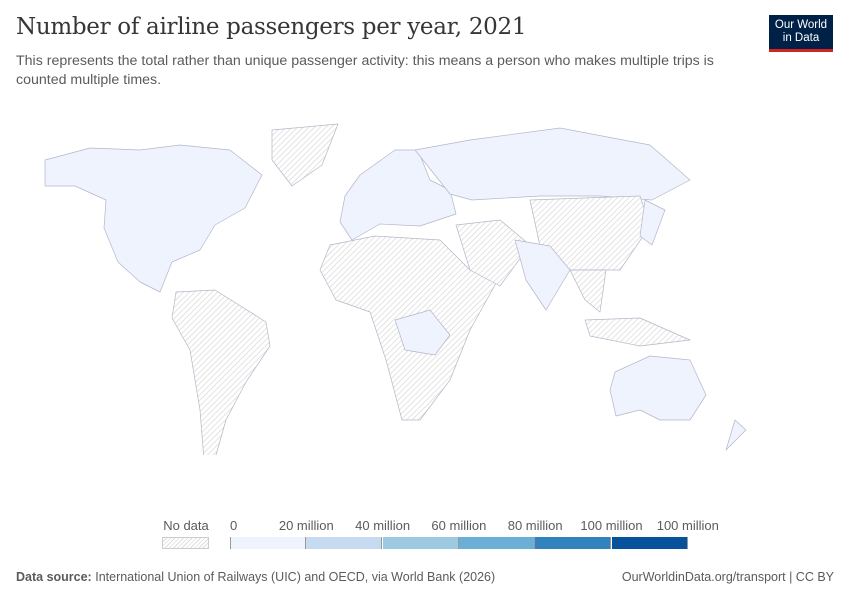  I want to click on region-dr-congo, so click(422, 332).